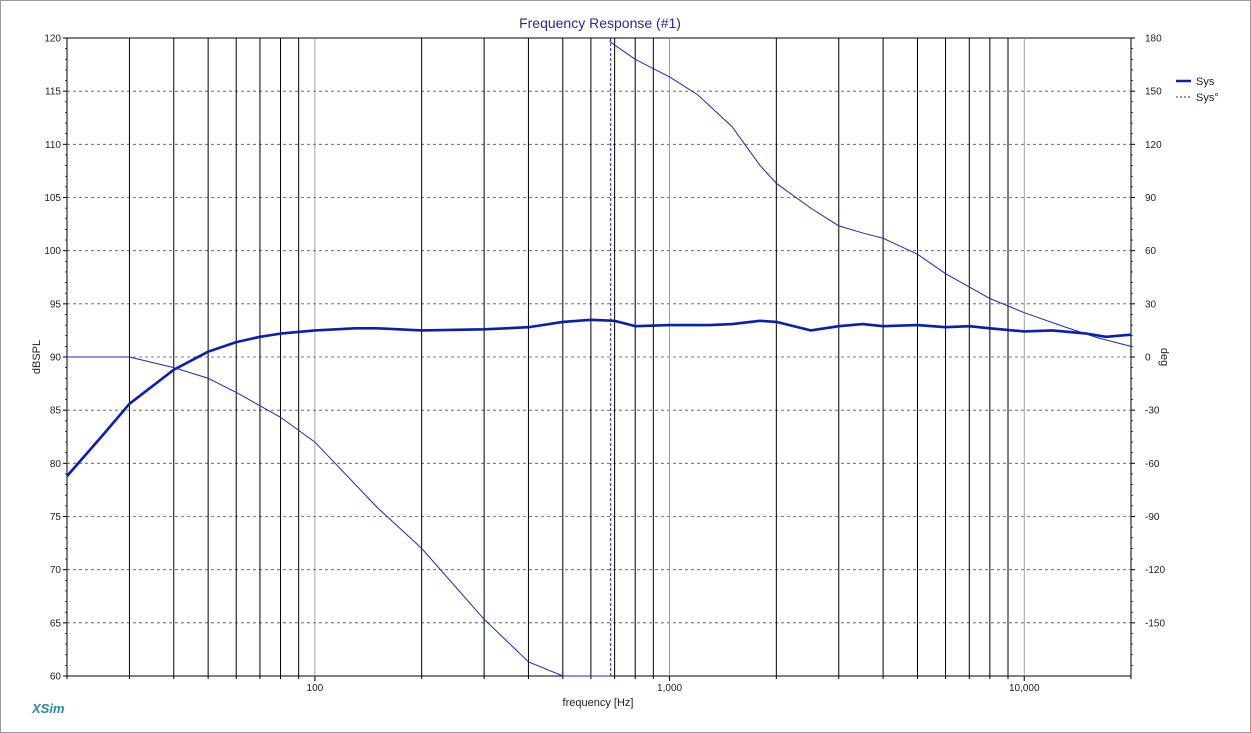  Describe the element at coordinates (48, 708) in the screenshot. I see `xsim-logo: XSim` at that location.